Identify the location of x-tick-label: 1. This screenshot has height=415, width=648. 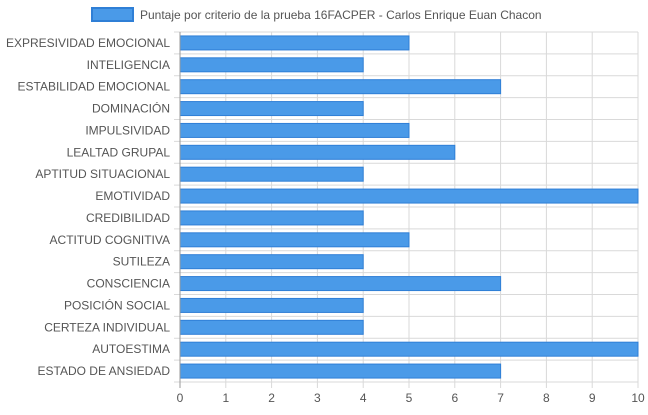
(225, 398).